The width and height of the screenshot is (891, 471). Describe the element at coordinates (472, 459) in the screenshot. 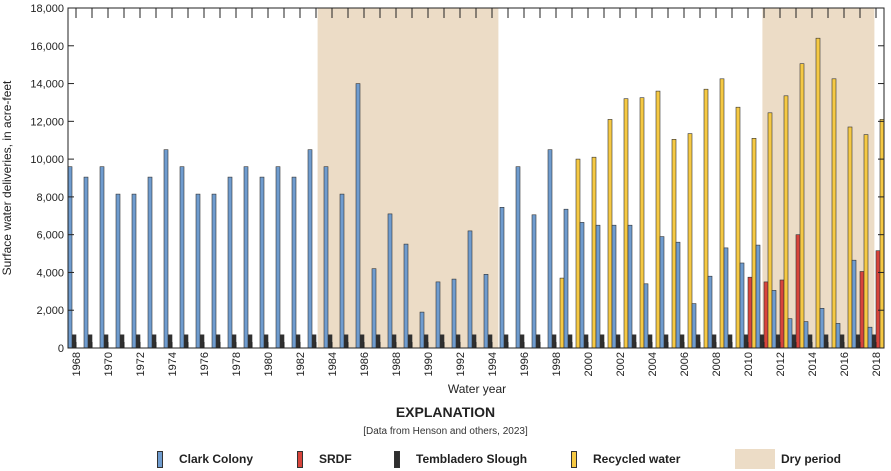

I see `legend-label-tembladero-slough: Tembladero Slough` at that location.